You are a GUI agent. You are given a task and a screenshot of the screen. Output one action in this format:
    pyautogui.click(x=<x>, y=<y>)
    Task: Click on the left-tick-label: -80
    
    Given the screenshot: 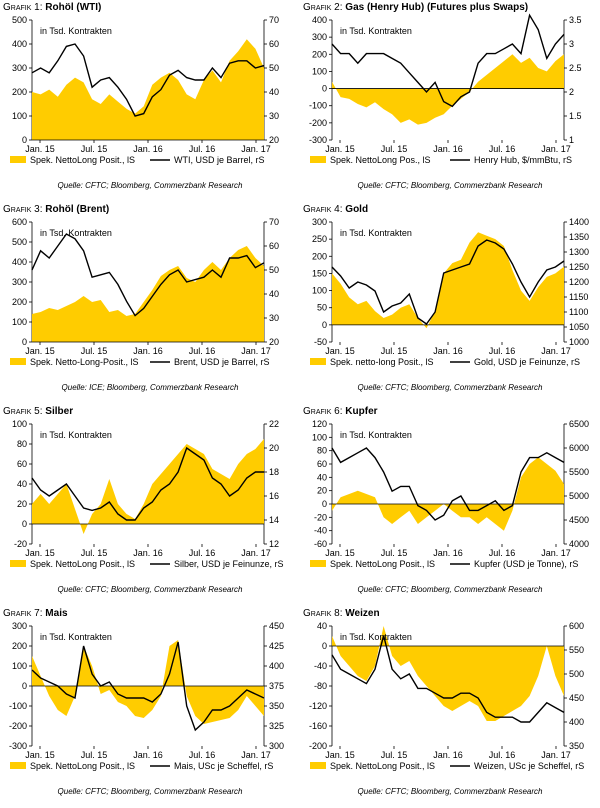 What is the action you would take?
    pyautogui.click(x=320, y=686)
    